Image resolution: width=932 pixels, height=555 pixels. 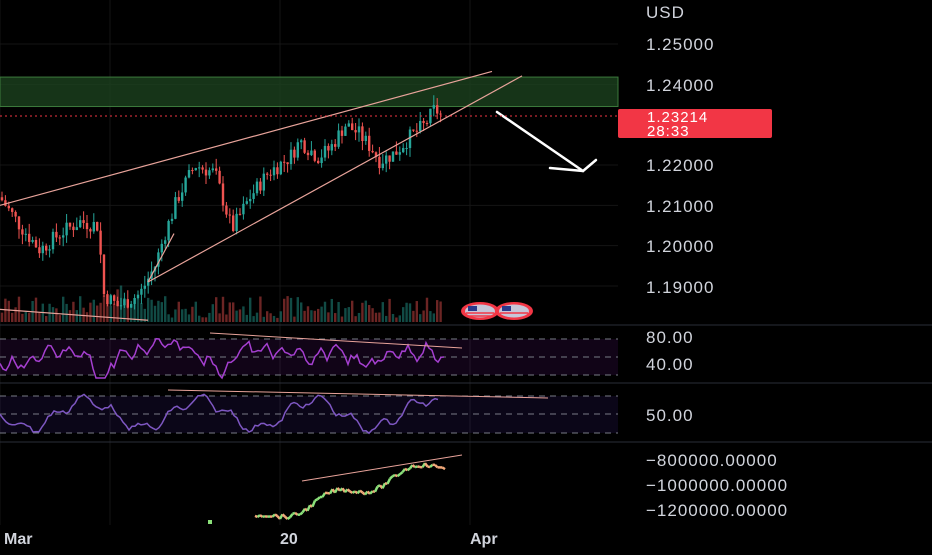 I want to click on rsi-panel, so click(x=309, y=355).